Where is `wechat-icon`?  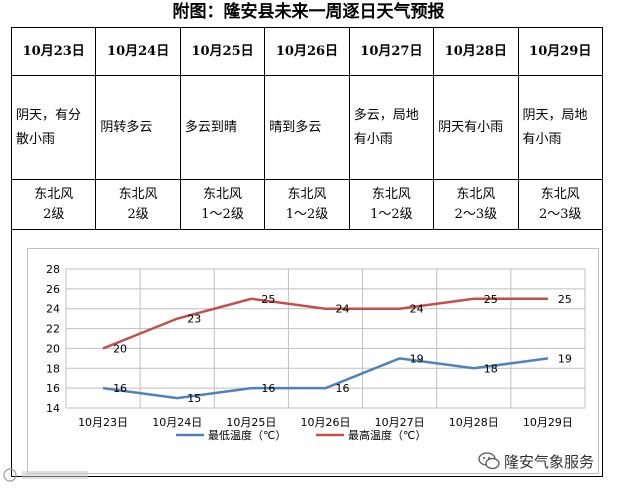 wechat-icon is located at coordinates (489, 461).